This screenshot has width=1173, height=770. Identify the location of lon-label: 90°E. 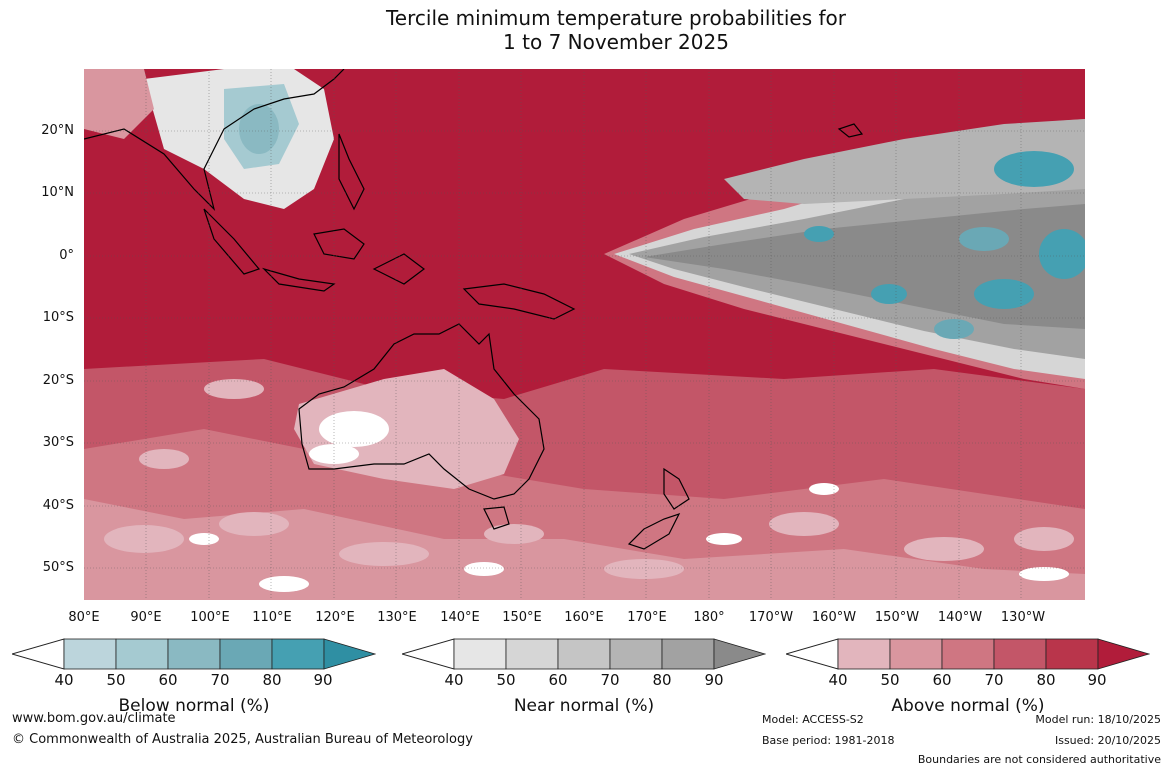
(146, 617).